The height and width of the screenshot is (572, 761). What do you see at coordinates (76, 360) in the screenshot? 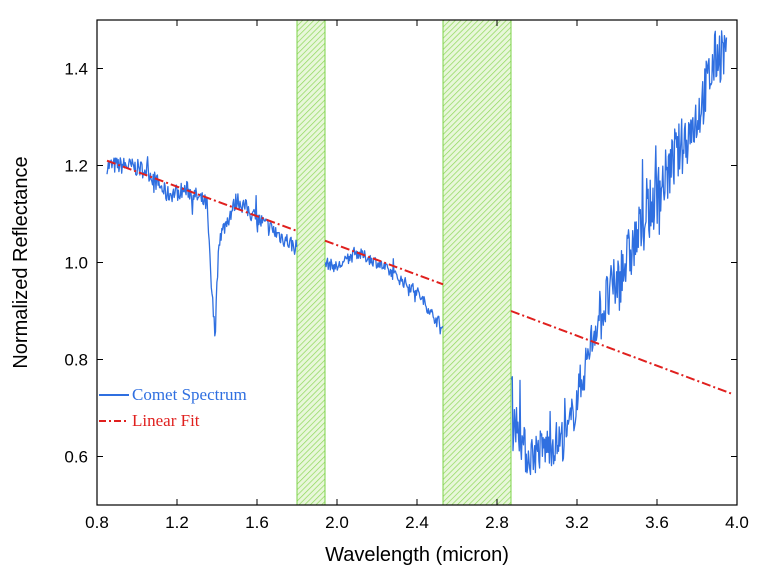
I see `y-tick-label: 0.8` at bounding box center [76, 360].